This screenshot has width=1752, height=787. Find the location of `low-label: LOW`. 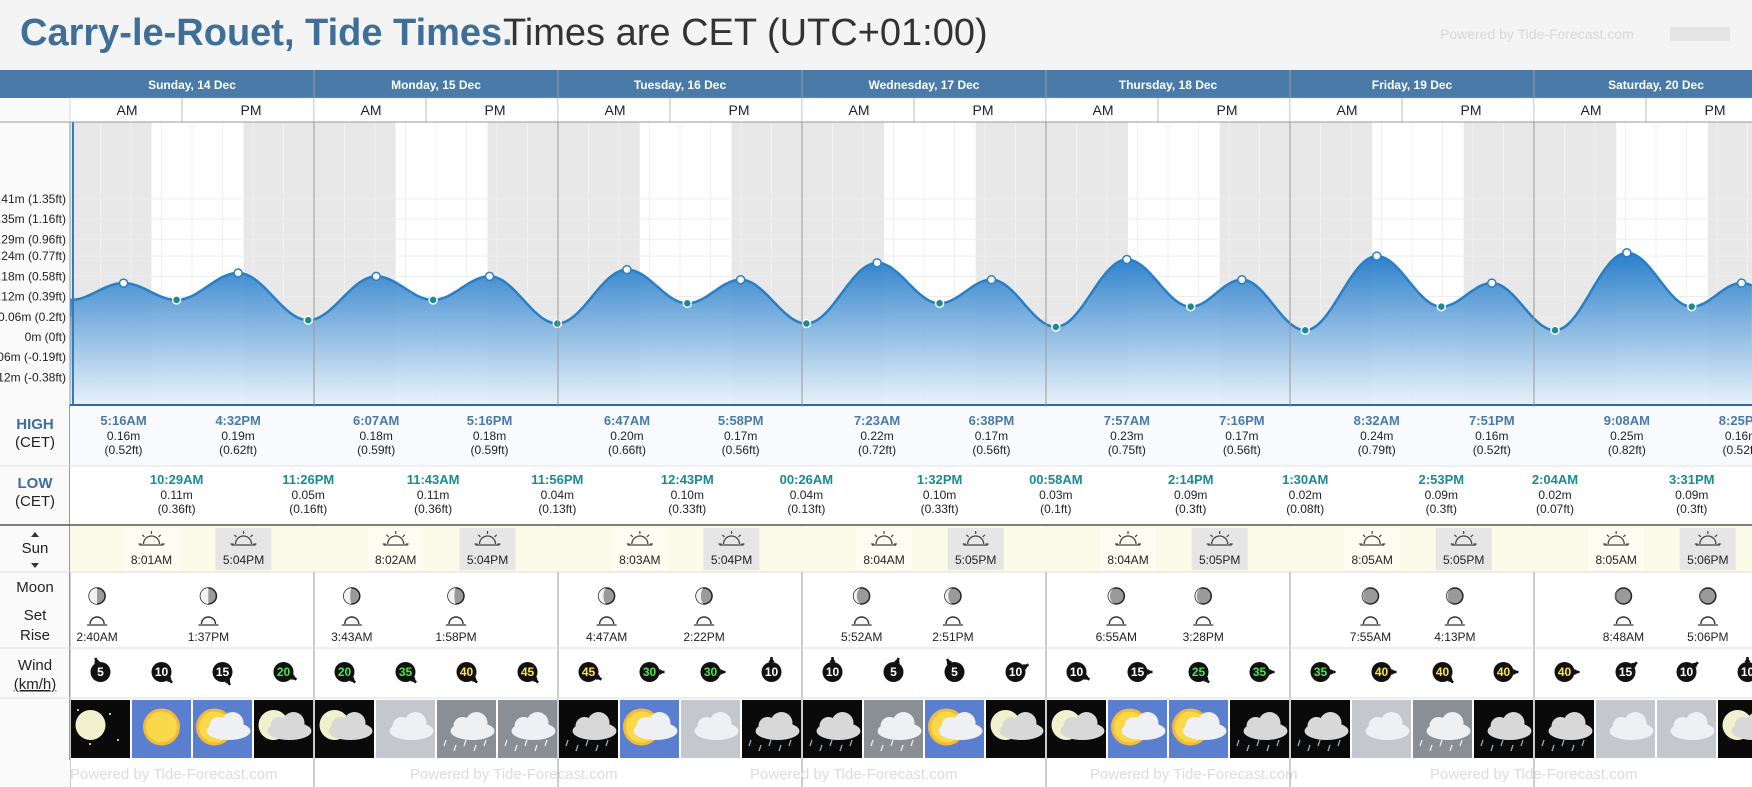

low-label: LOW is located at coordinates (36, 483).